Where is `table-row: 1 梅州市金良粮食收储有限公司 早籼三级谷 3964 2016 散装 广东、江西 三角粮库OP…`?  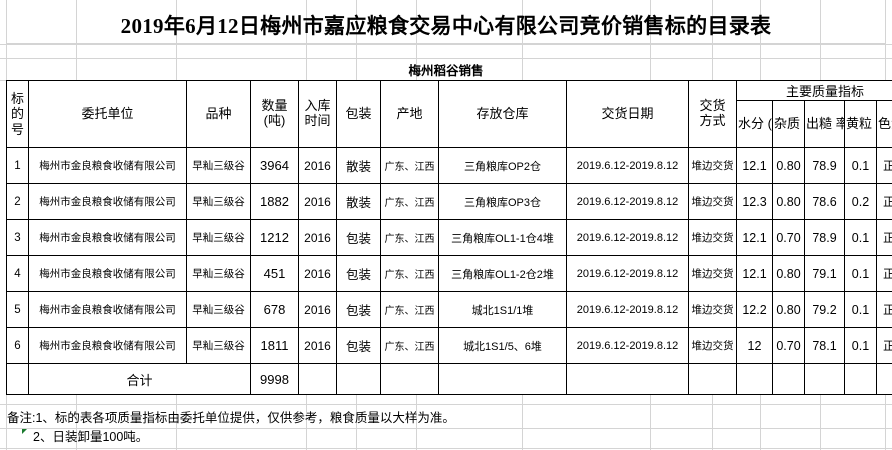 table-row: 1 梅州市金良粮食收储有限公司 早籼三级谷 3964 2016 散装 广东、江西 三角粮库OP… is located at coordinates (449, 165).